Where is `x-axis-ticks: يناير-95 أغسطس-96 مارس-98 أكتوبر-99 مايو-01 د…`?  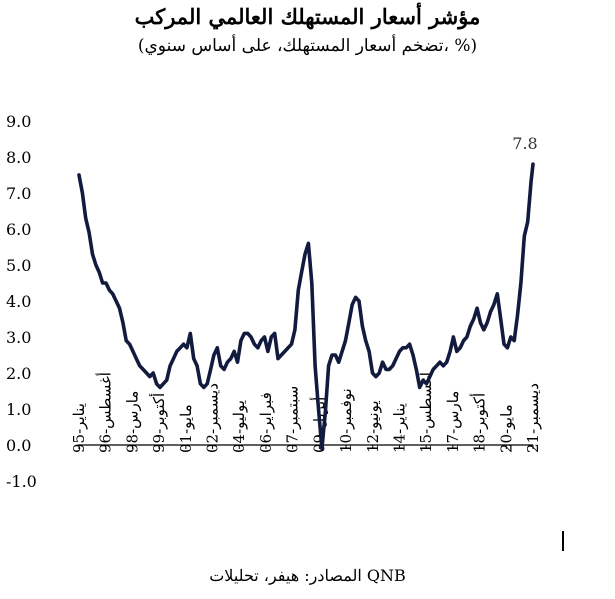
x-axis-ticks: يناير-95 أغسطس-96 مارس-98 أكتوبر-99 مايو-01 د… is located at coordinates (306, 412).